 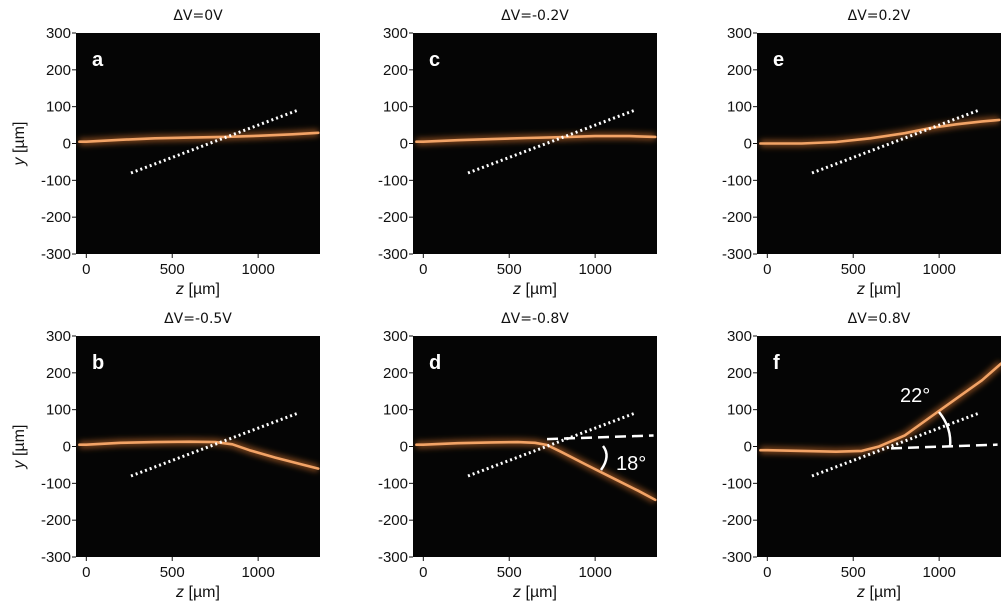 What do you see at coordinates (631, 464) in the screenshot?
I see `angle-label-d: 18°` at bounding box center [631, 464].